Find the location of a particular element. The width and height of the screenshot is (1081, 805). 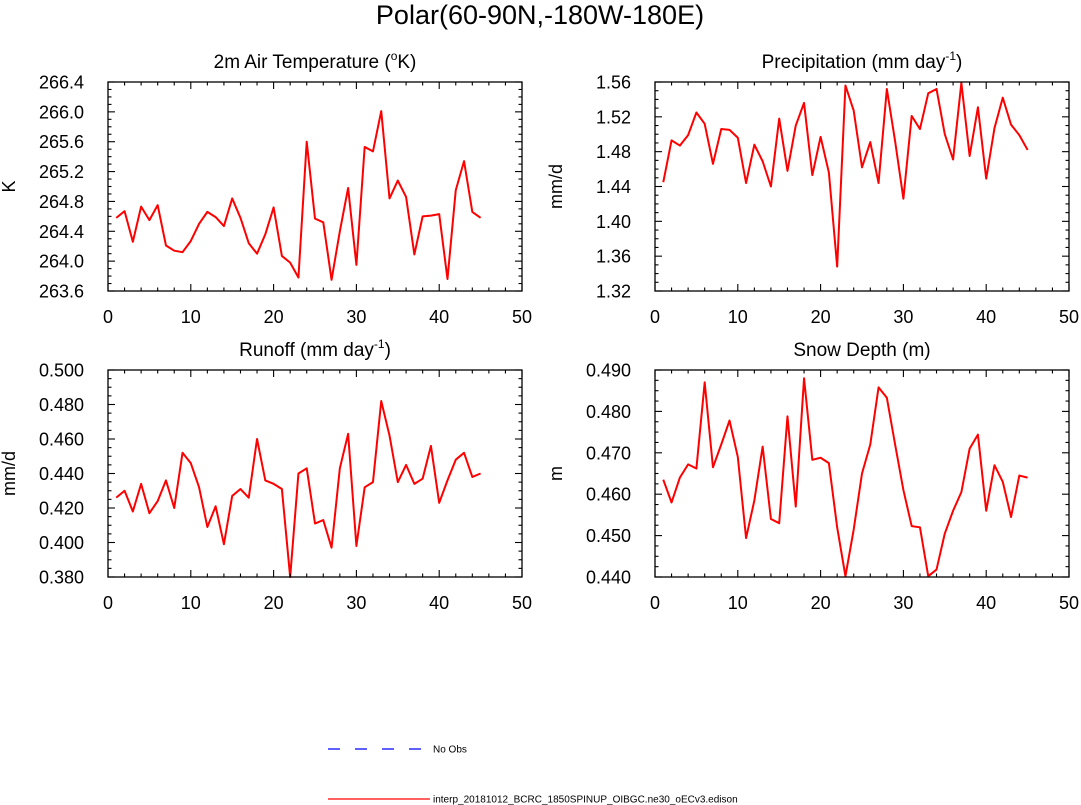

panel-title: 2m Air Temperature (oK) is located at coordinates (315, 61).